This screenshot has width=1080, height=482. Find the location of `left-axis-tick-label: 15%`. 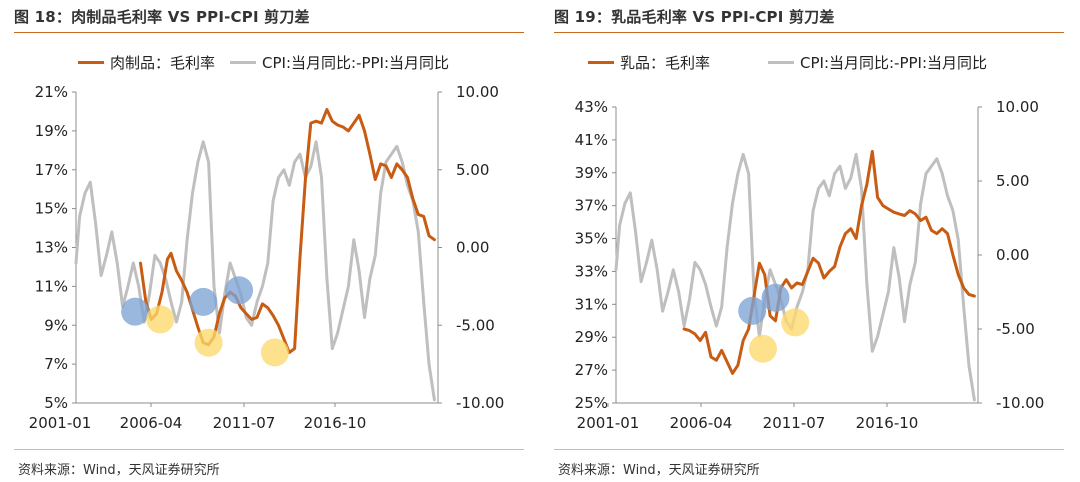

left-axis-tick-label: 15% is located at coordinates (51, 209).